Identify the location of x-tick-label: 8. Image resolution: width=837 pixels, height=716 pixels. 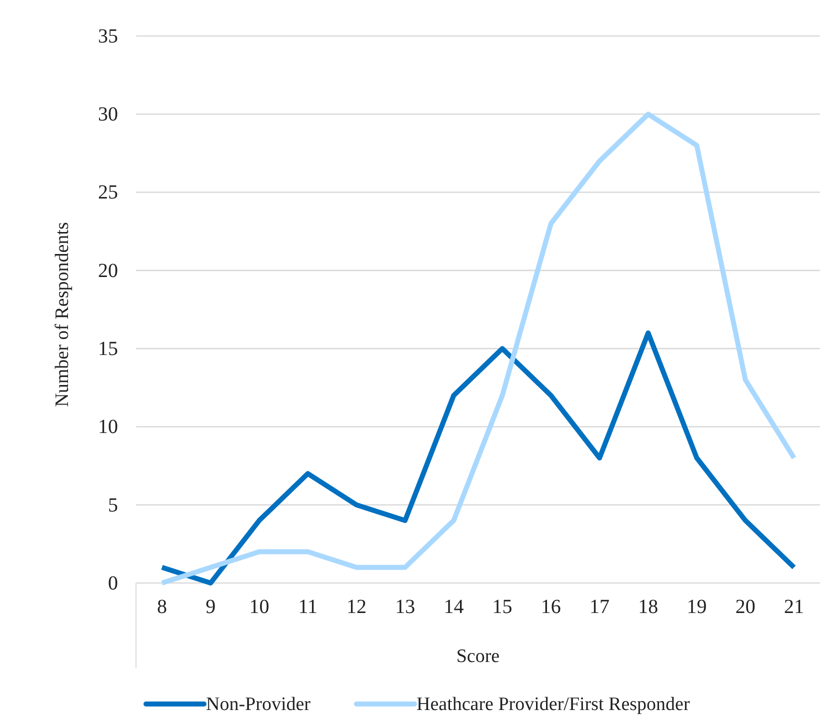
(162, 607).